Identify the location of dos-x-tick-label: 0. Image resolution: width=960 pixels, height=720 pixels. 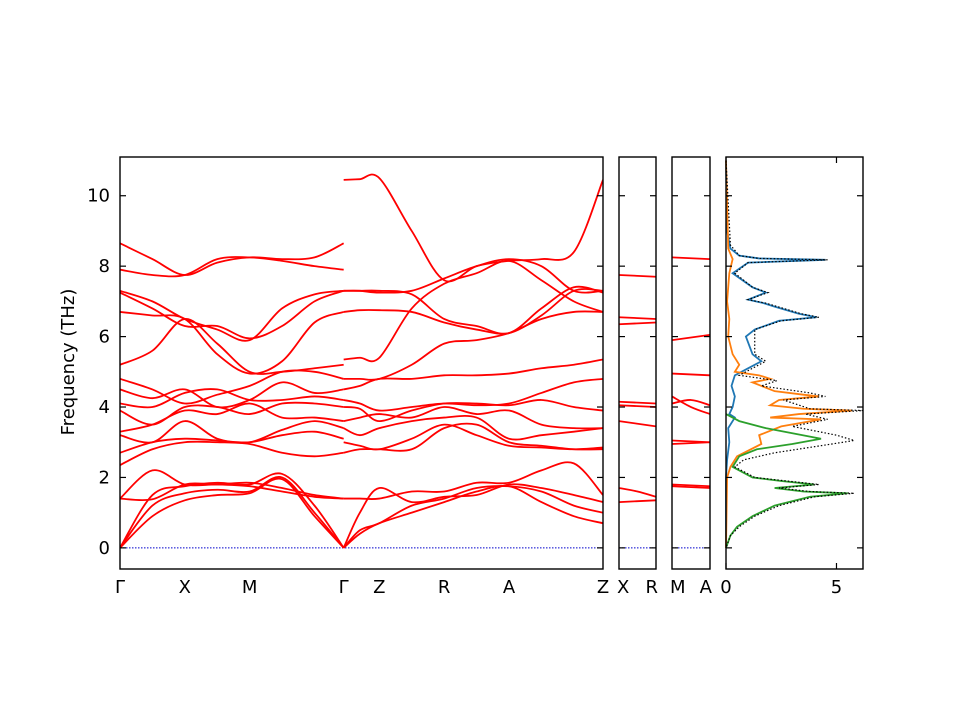
(725, 587).